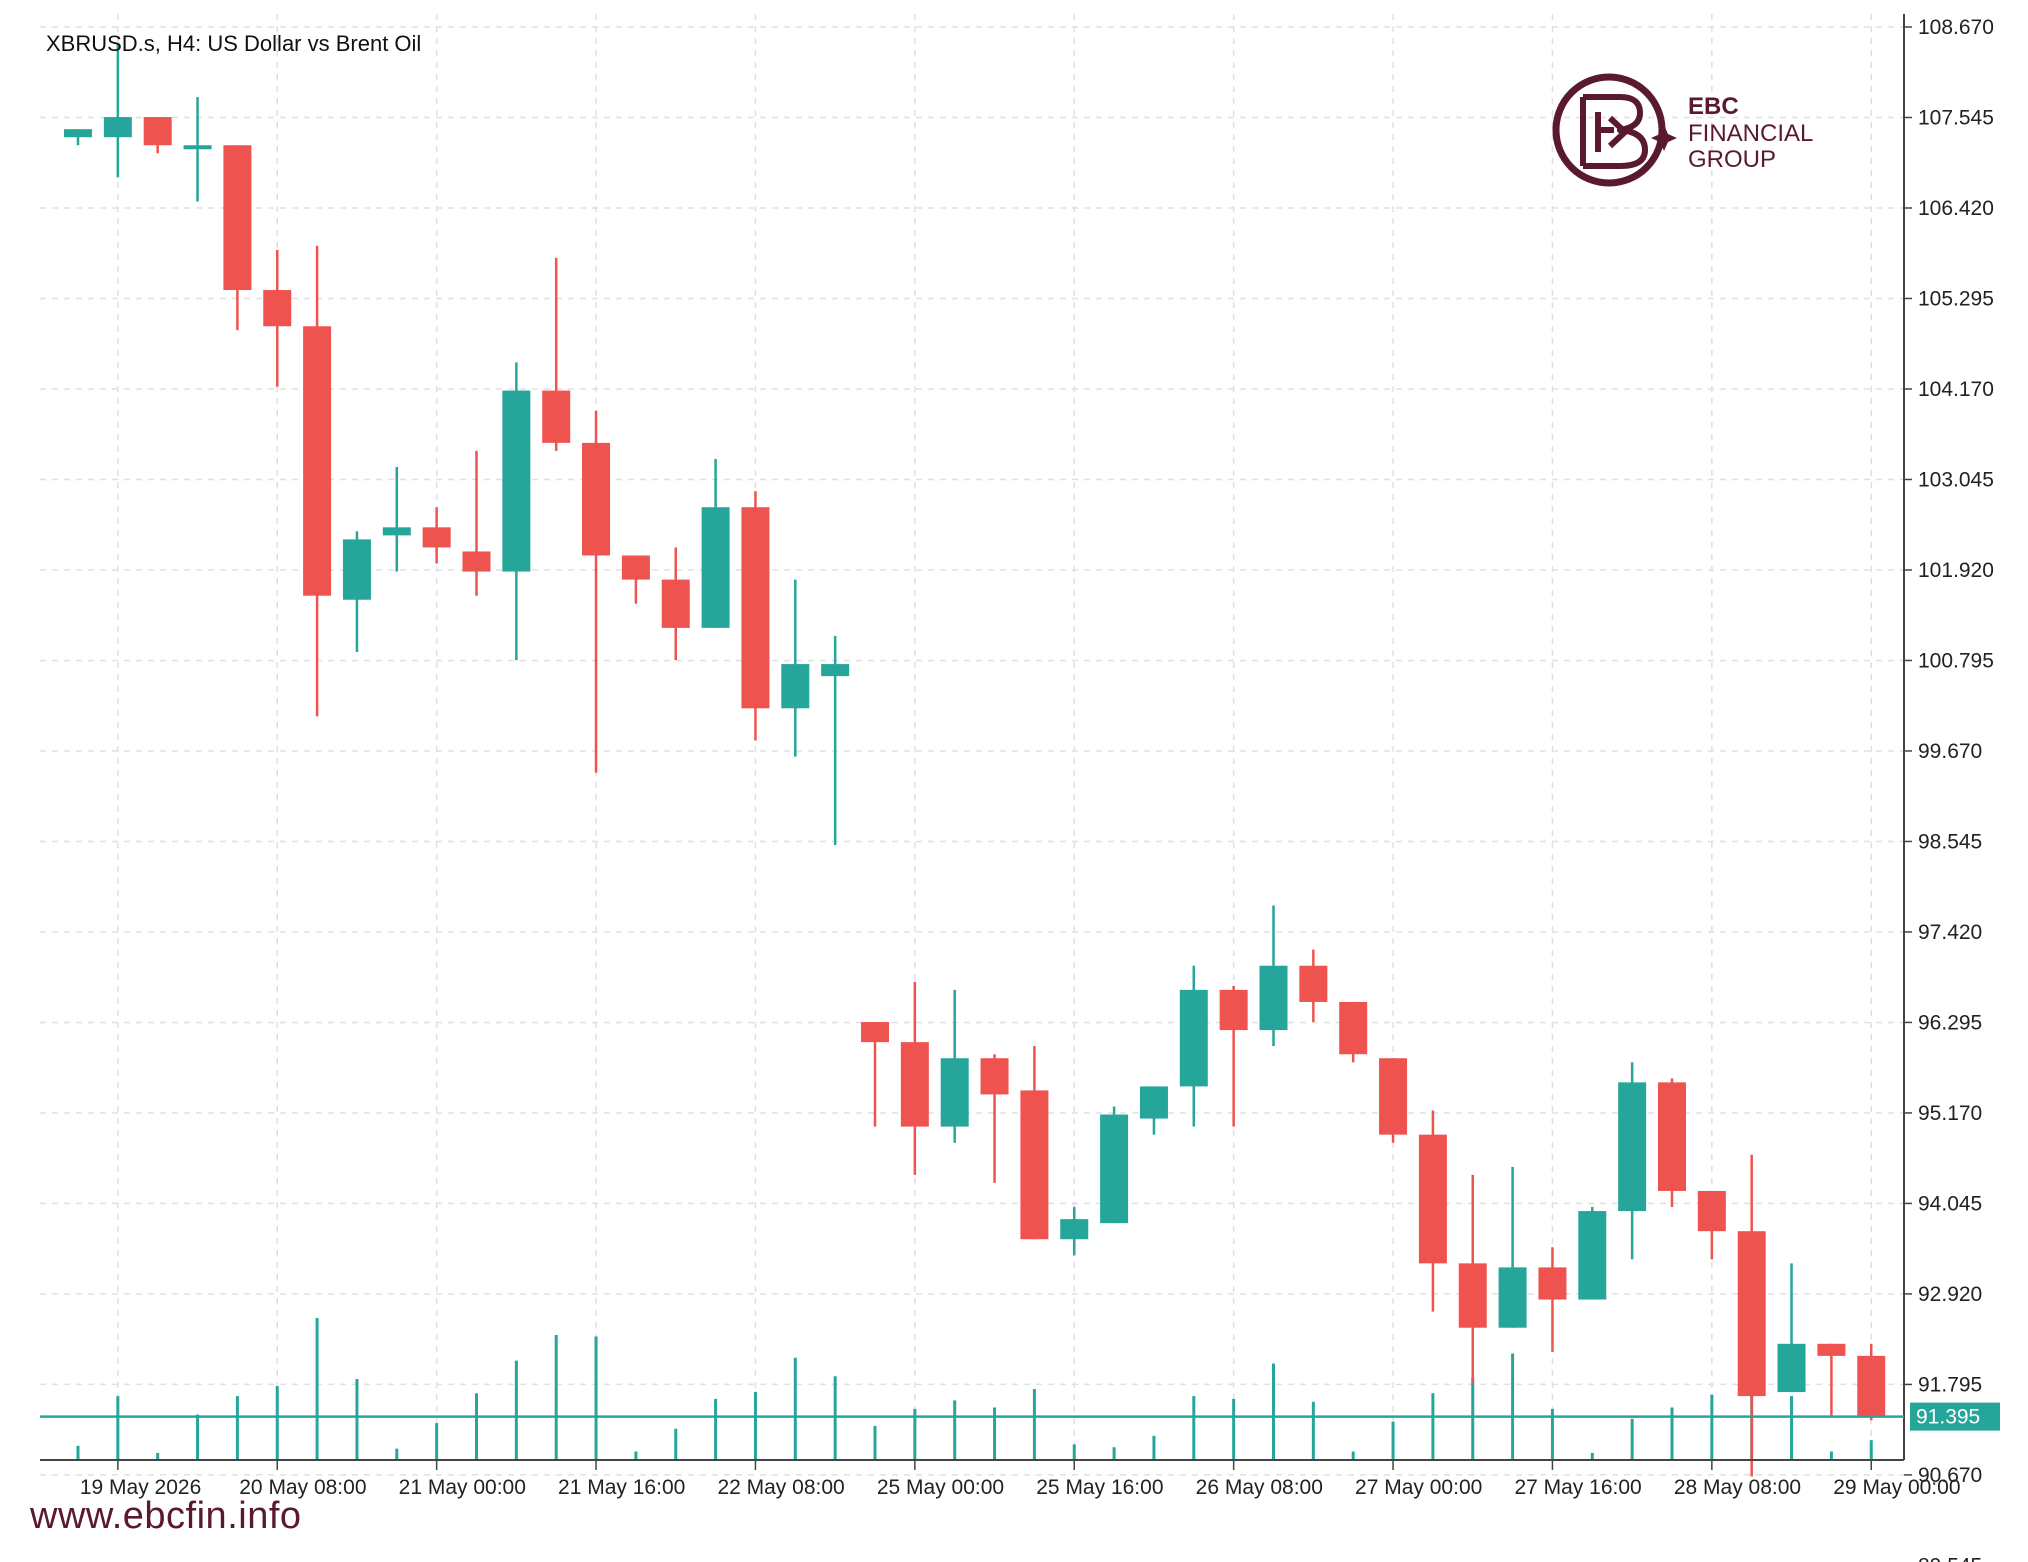 The width and height of the screenshot is (2028, 1562). Describe the element at coordinates (1950, 1113) in the screenshot. I see `price-tick-label: 95.170` at that location.